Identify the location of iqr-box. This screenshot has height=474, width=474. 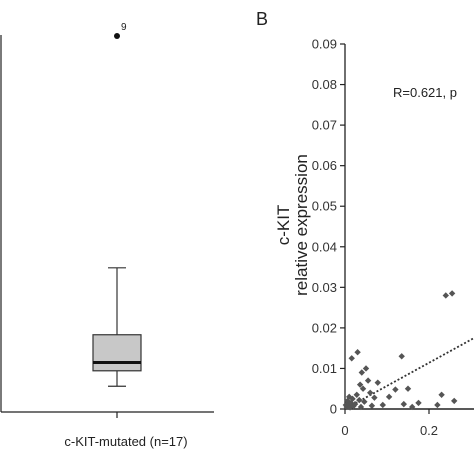
(117, 353).